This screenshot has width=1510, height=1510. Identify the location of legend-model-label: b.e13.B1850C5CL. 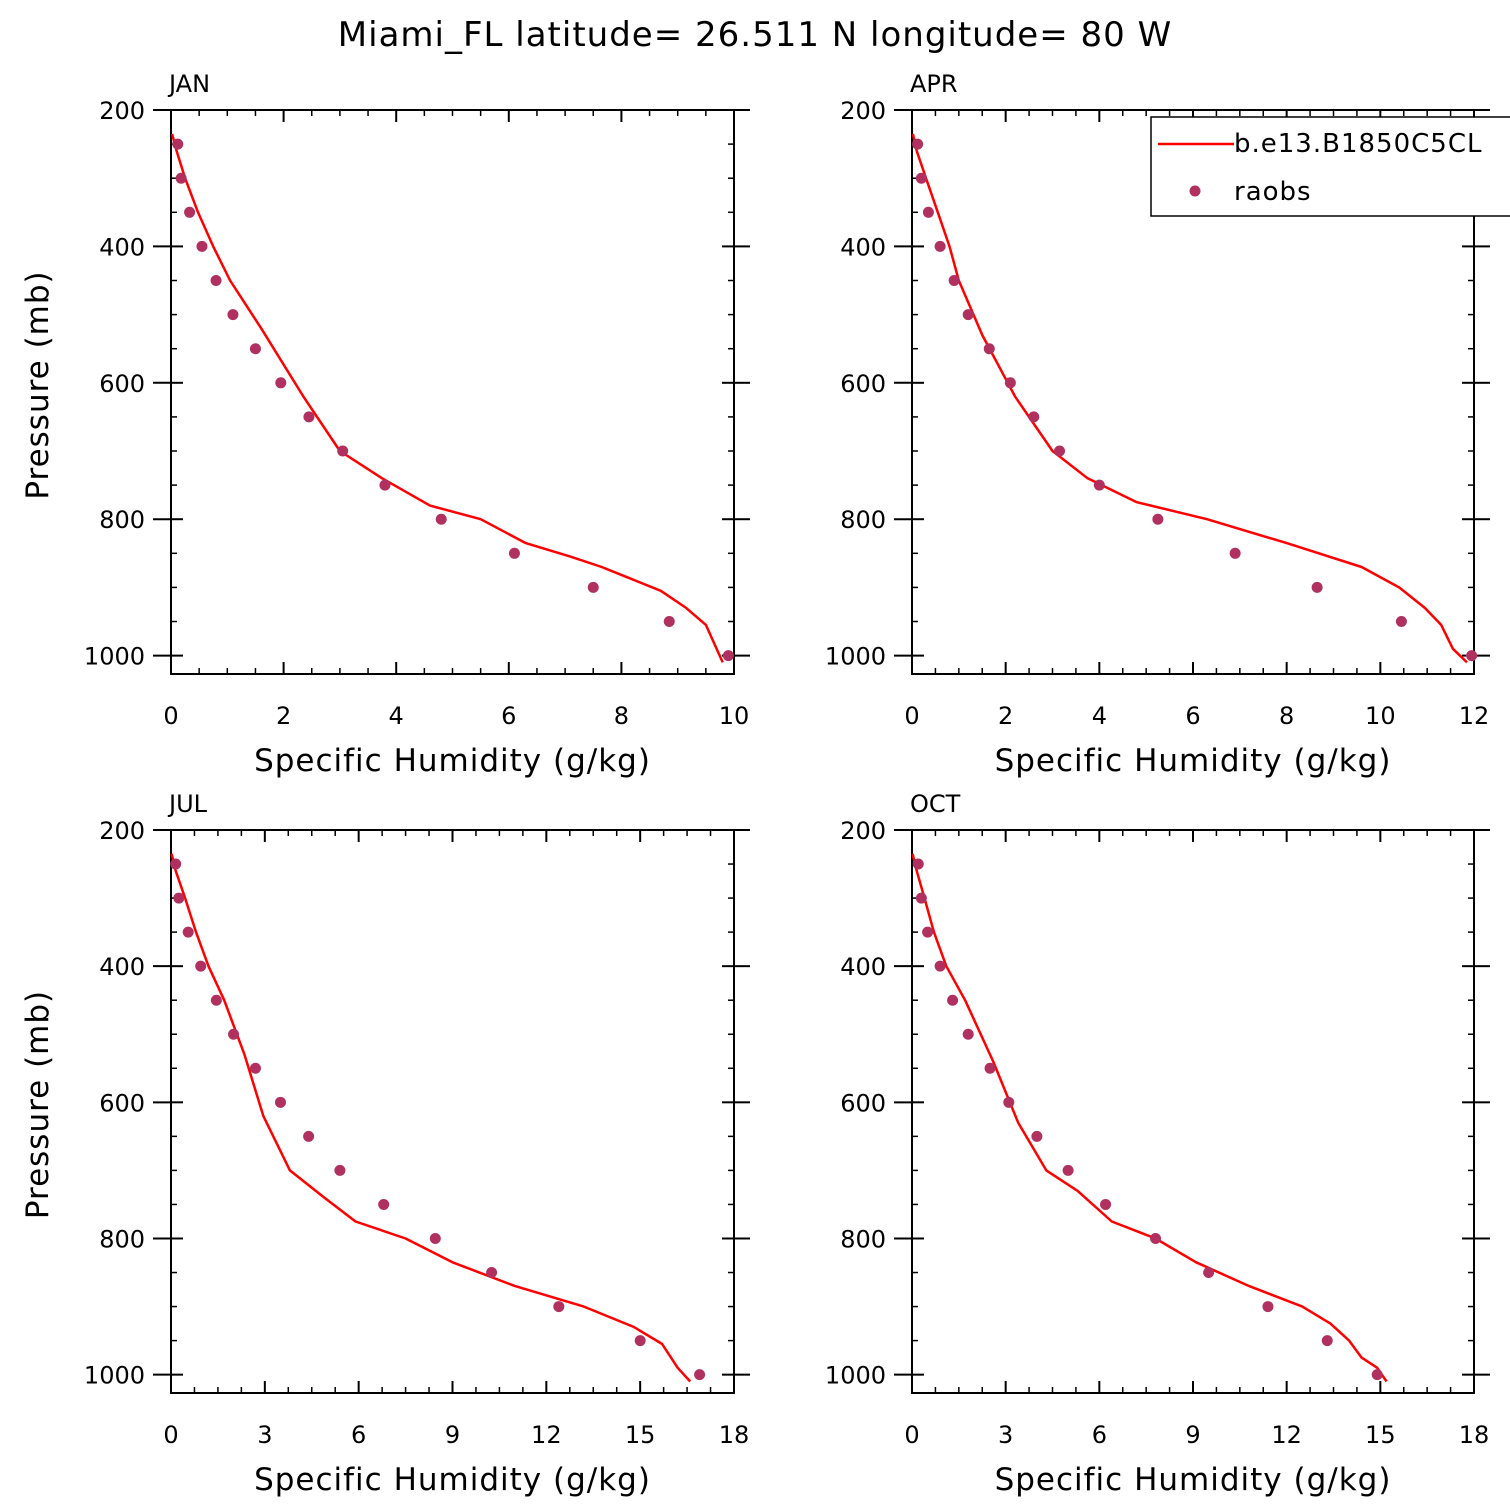
(1358, 144).